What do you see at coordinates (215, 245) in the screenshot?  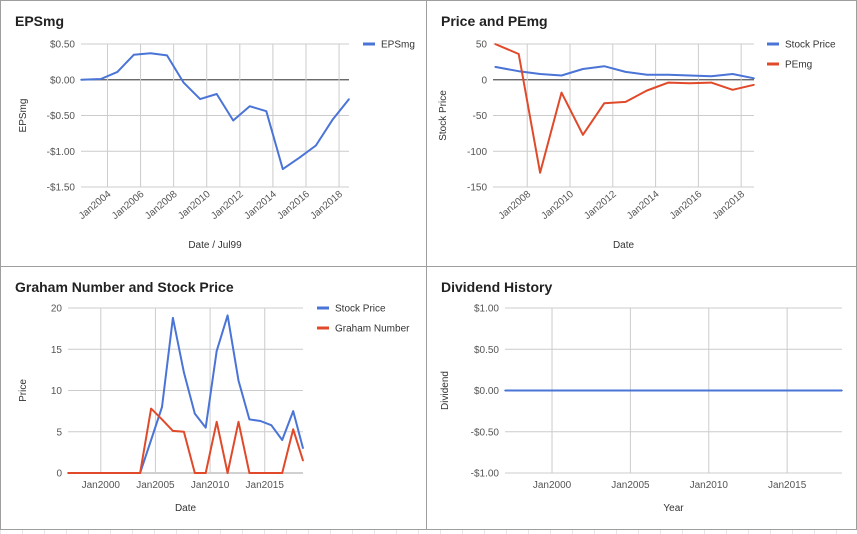 I see `eps-x-axis-title: Date / Jul99` at bounding box center [215, 245].